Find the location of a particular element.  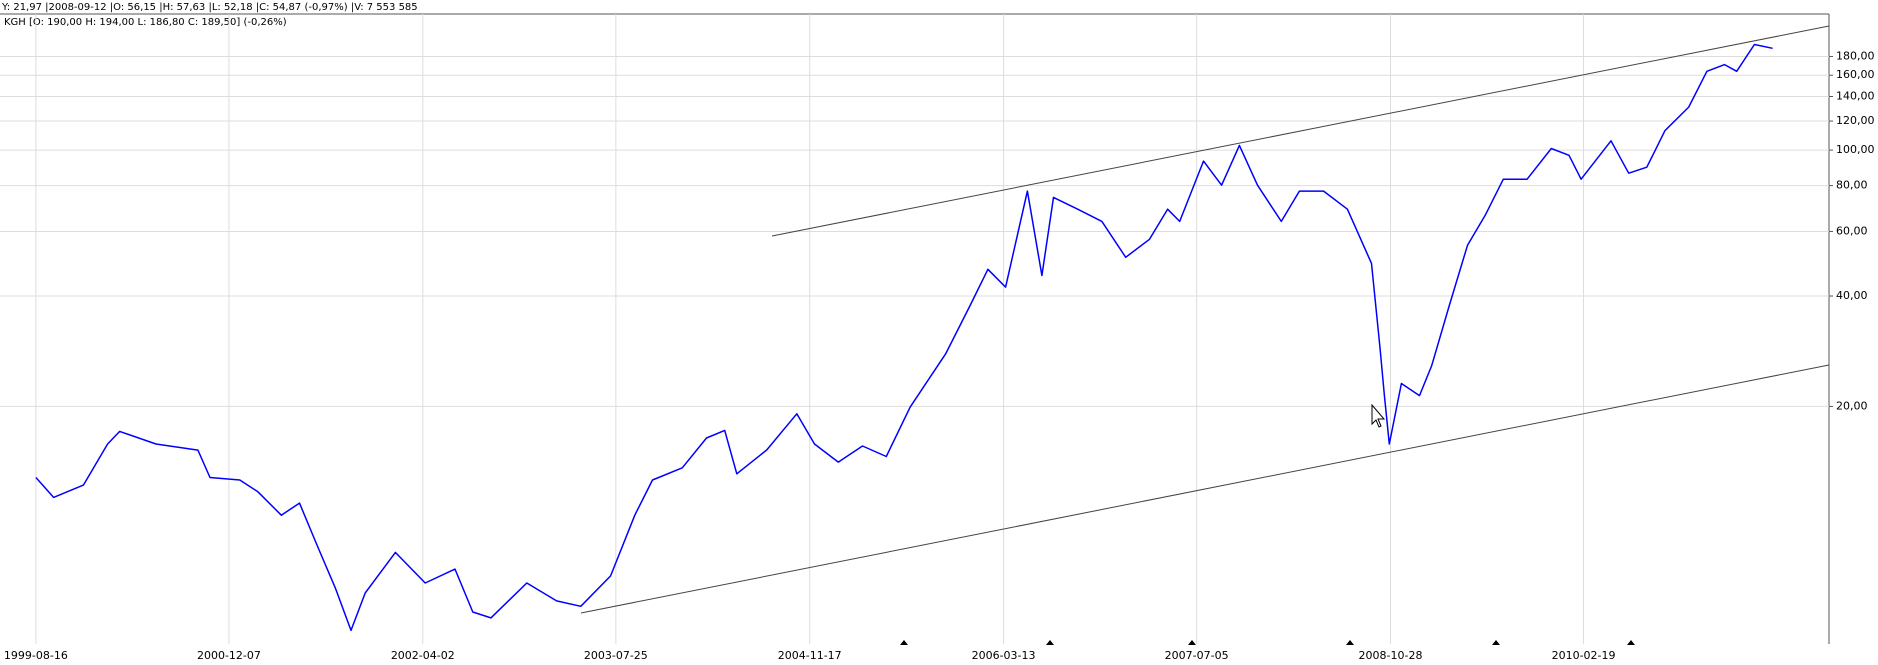

y-tick-label: 160,00 is located at coordinates (1855, 74).